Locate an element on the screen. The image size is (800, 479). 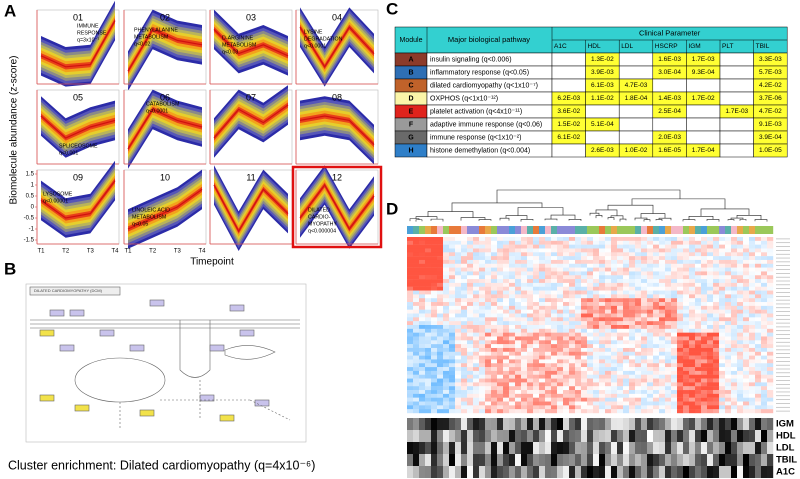
sample-strip is located at coordinates (524, 230).